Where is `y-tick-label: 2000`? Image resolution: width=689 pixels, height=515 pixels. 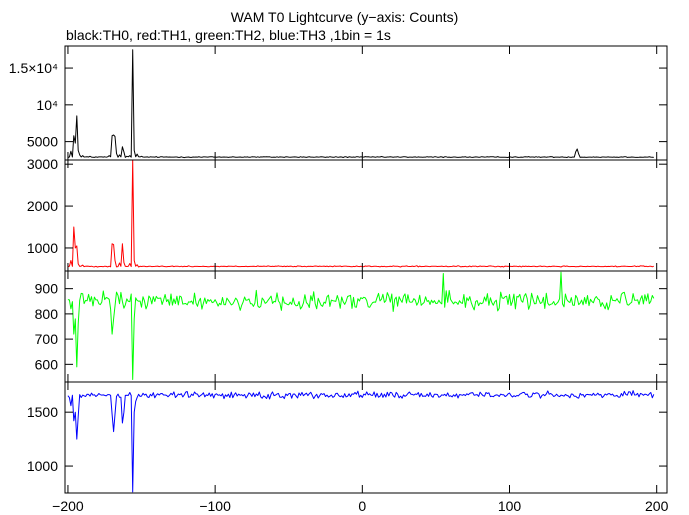 y-tick-label: 2000 is located at coordinates (42, 206).